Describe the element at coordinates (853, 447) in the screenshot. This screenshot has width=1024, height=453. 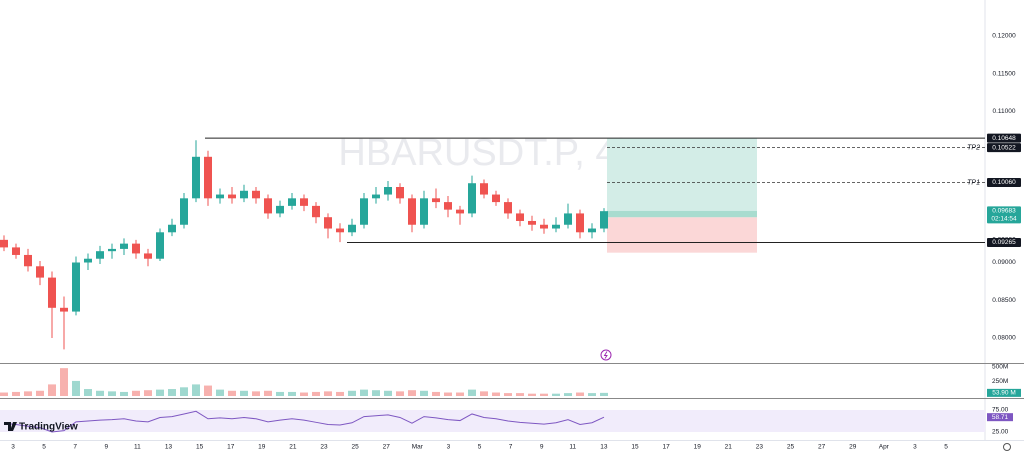
I see `time-label: 29` at that location.